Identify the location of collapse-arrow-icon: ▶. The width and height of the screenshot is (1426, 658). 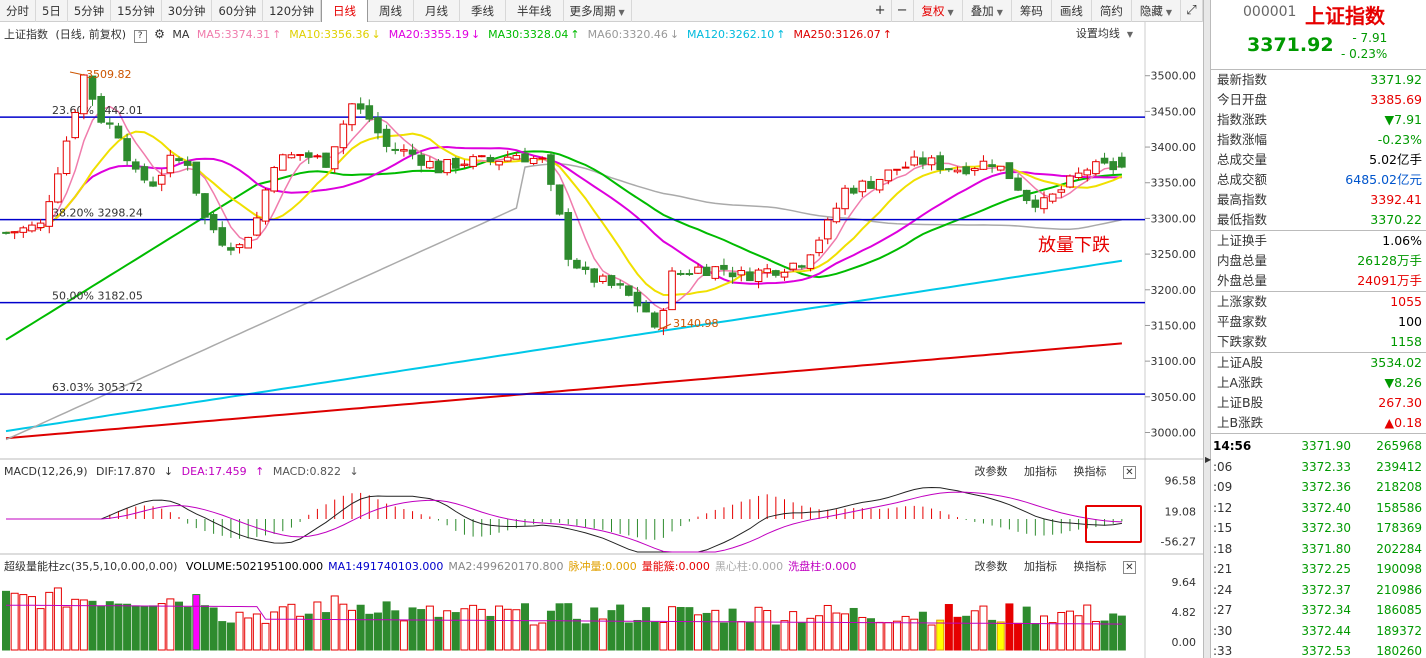
(1208, 459).